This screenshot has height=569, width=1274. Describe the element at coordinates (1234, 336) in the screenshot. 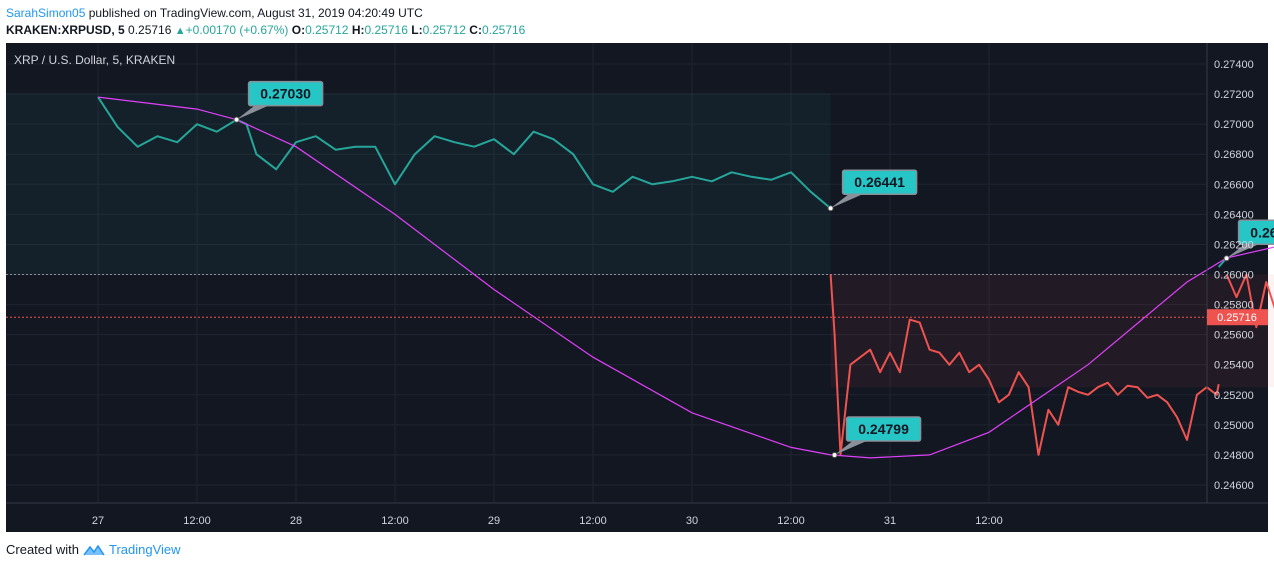

I see `y-tick-label: 0.25600` at that location.